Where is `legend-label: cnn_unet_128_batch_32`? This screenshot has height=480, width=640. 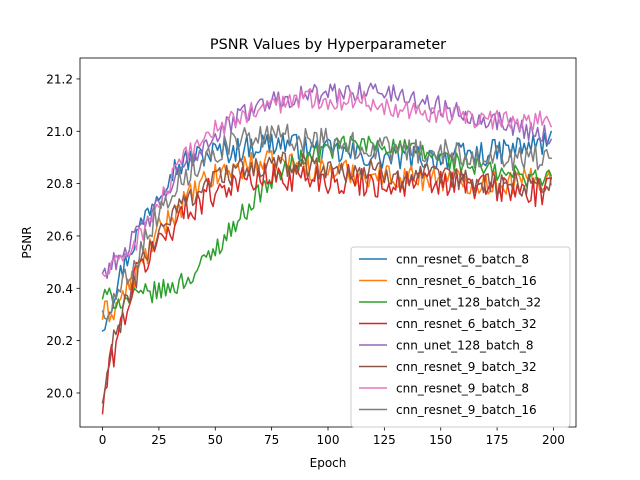
legend-label: cnn_unet_128_batch_32 is located at coordinates (468, 303).